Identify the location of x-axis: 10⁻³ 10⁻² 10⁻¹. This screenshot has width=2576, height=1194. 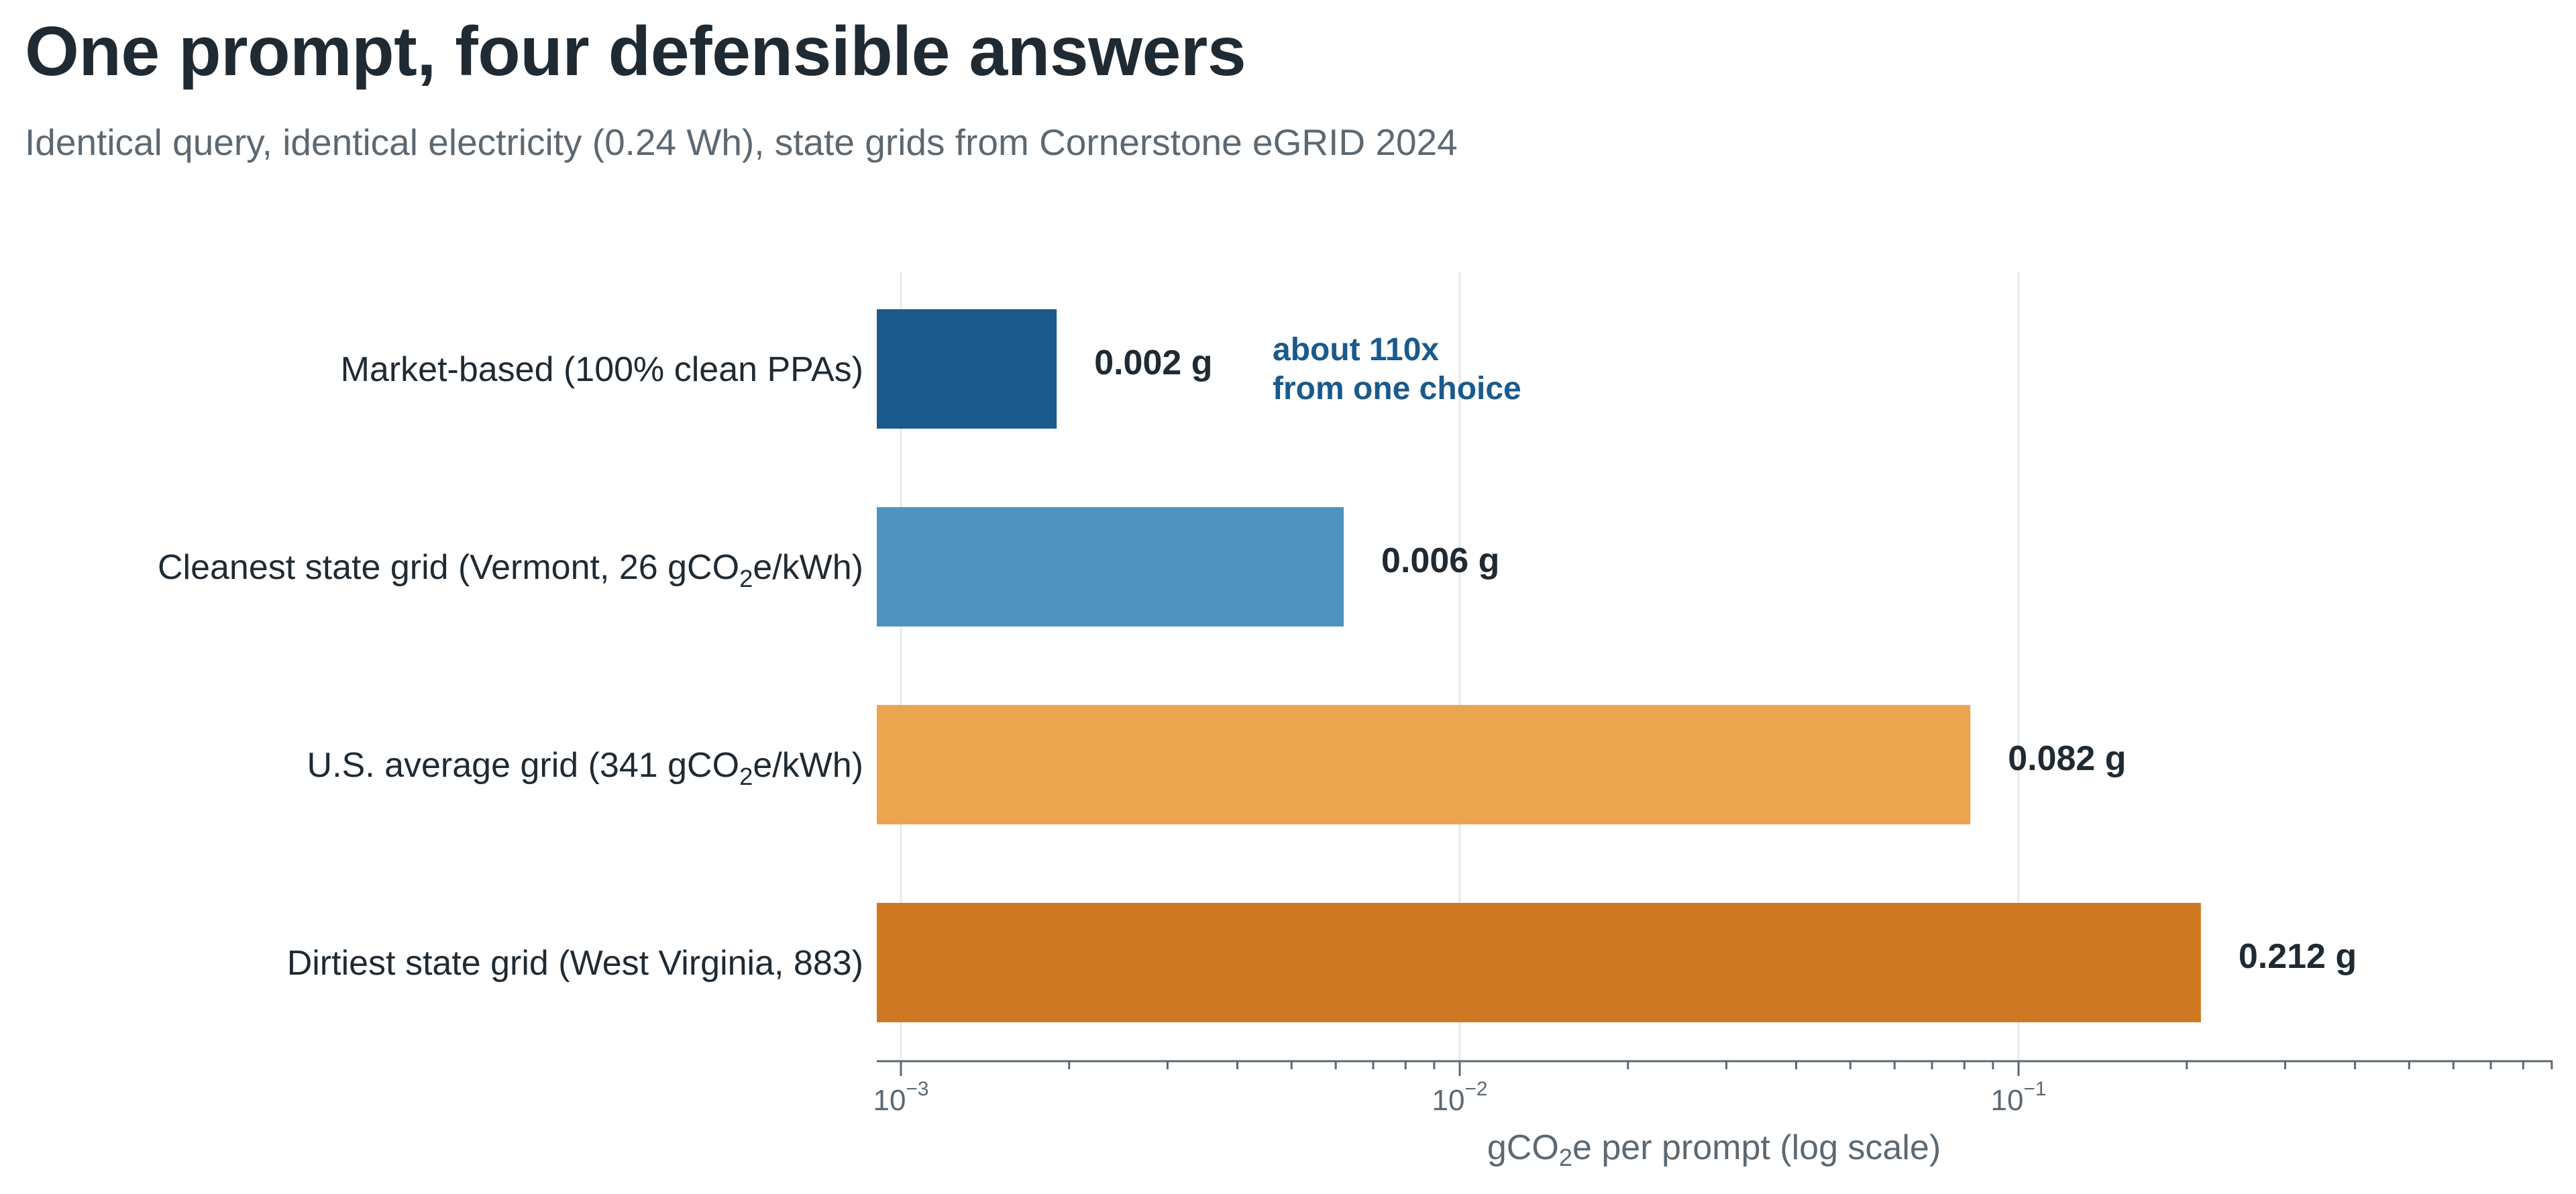
(1713, 1088).